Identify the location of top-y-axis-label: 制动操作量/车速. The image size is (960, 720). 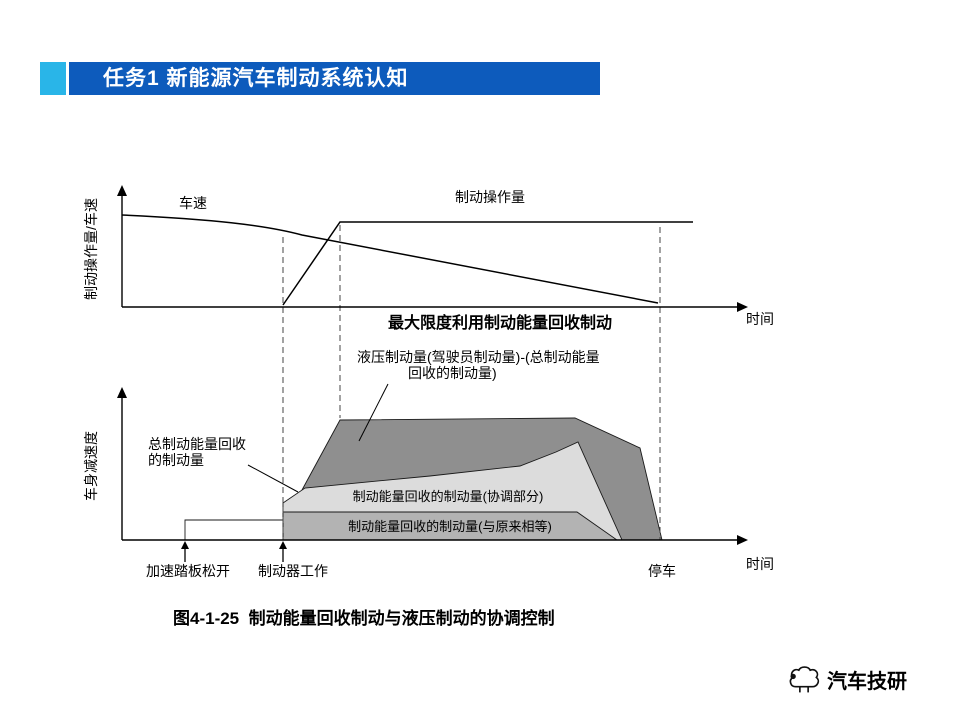
(91, 249).